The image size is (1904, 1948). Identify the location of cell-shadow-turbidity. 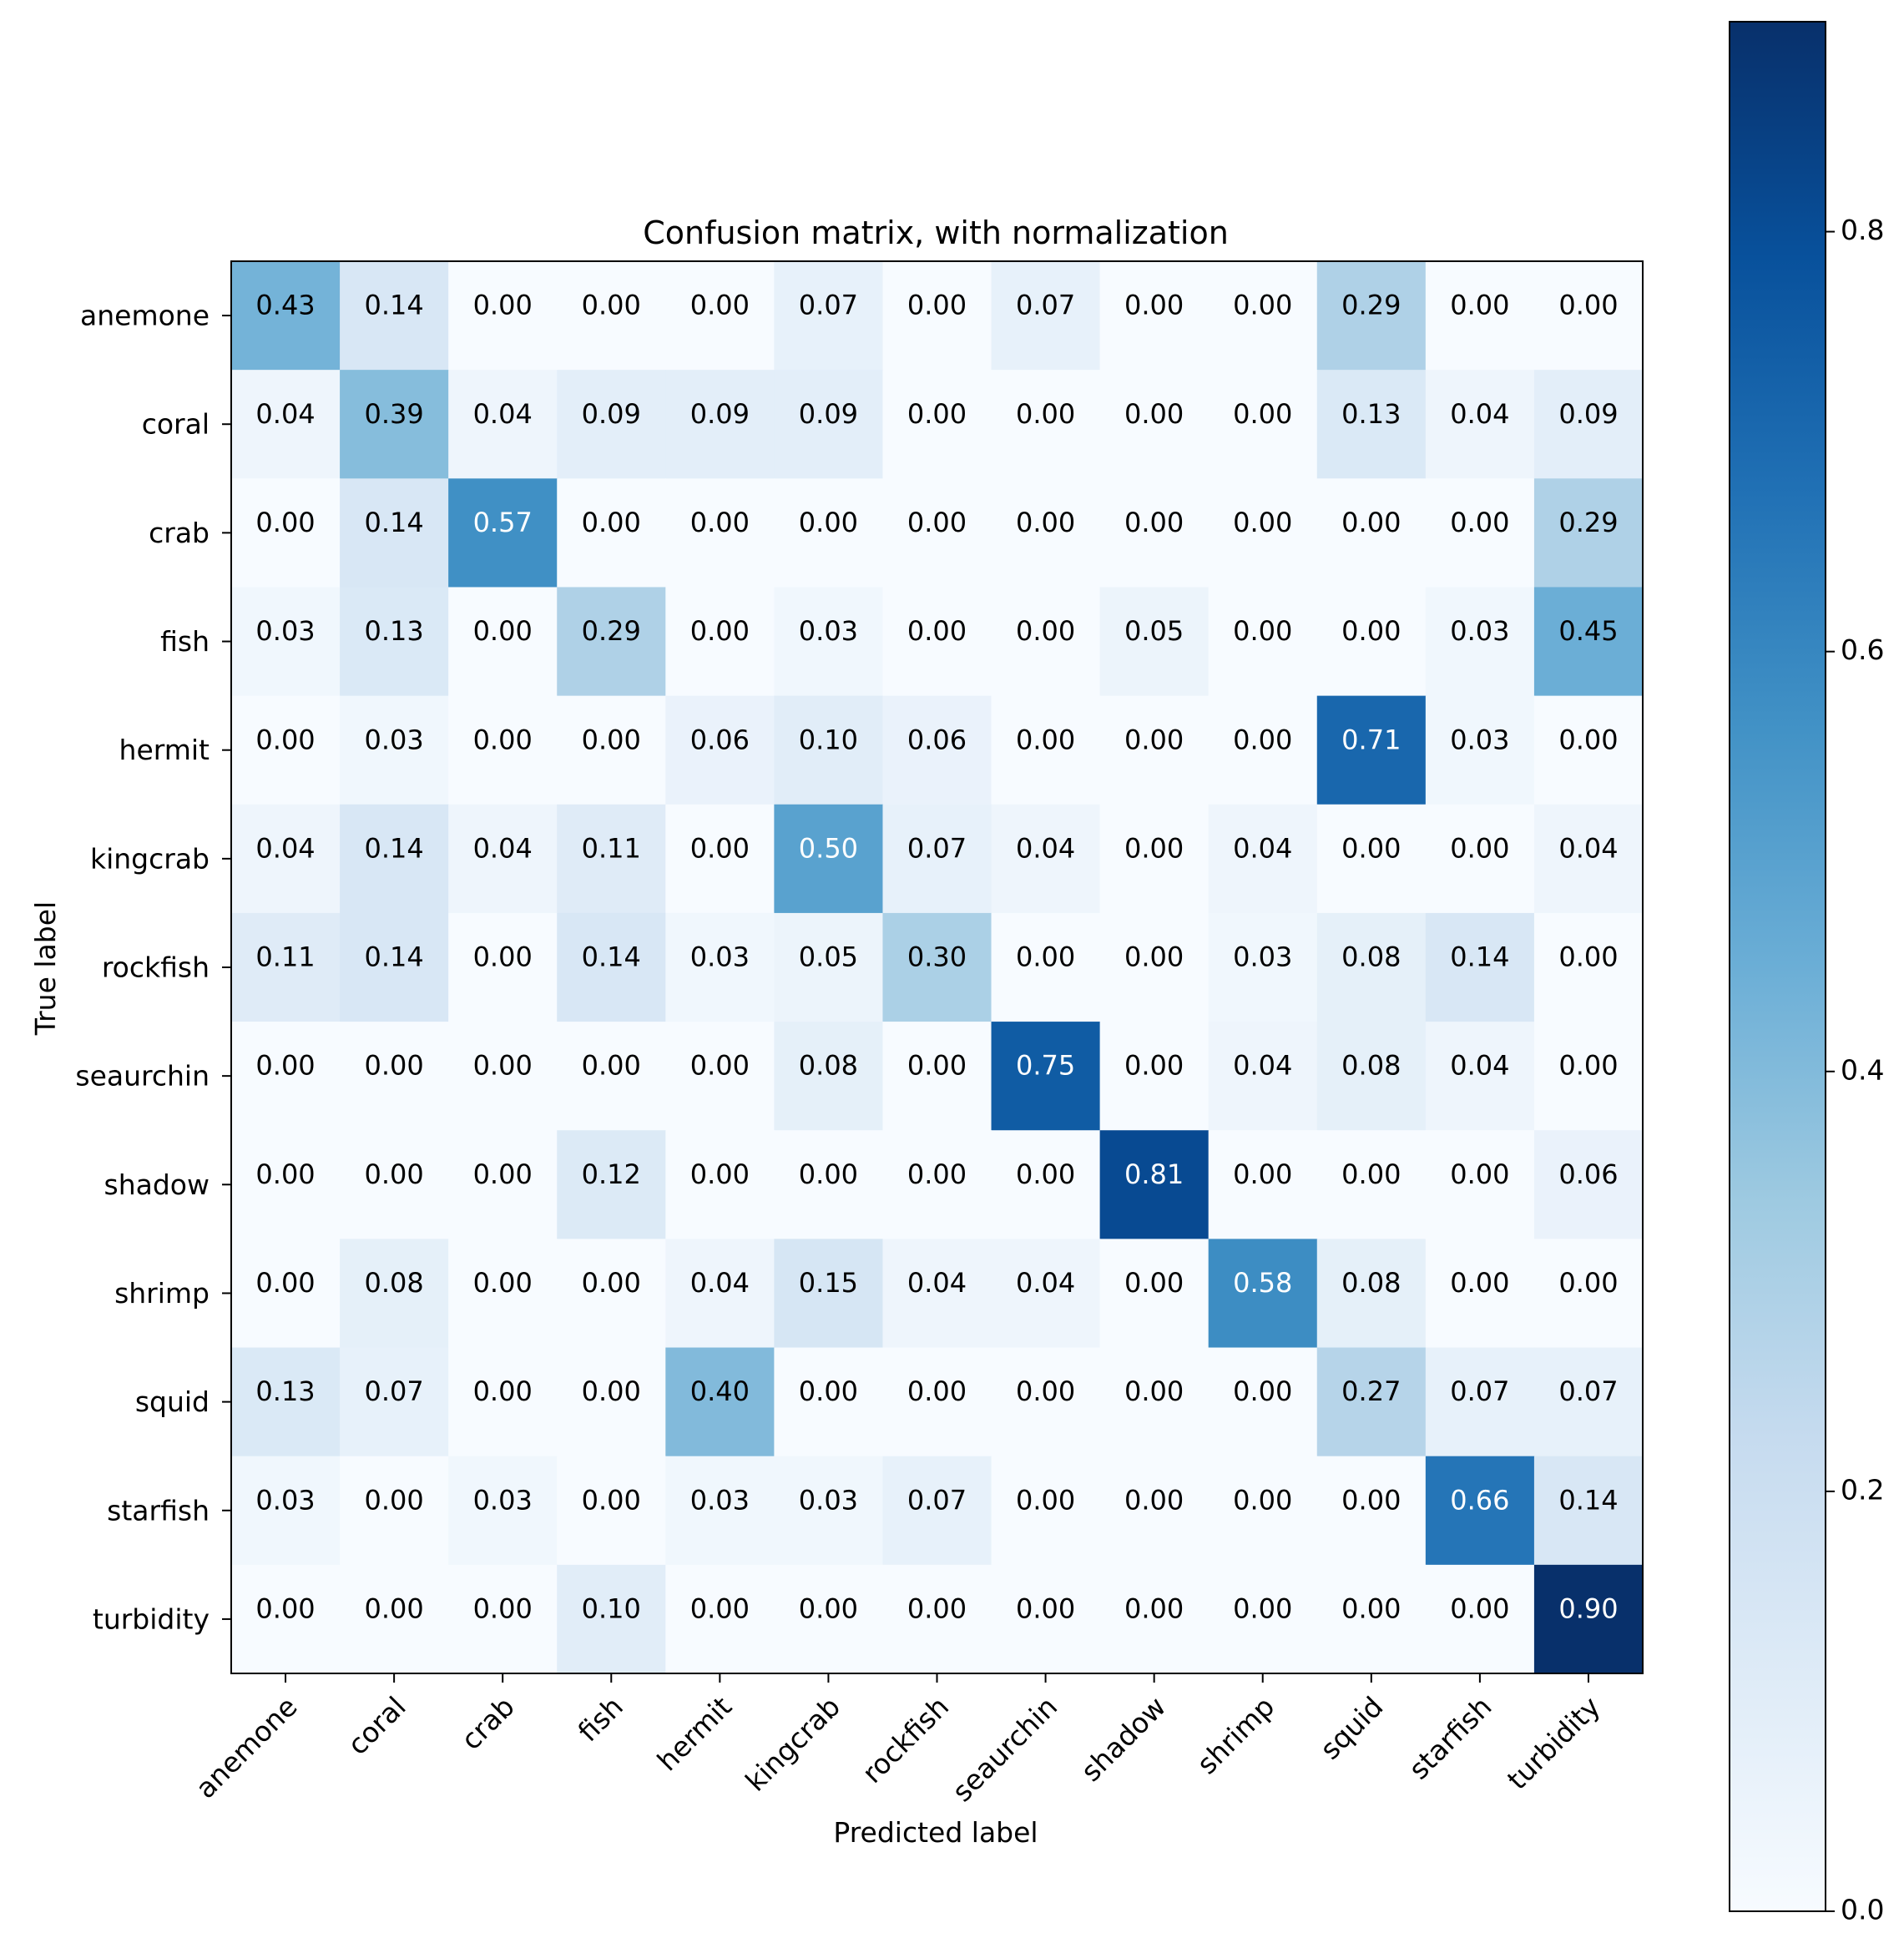
(1588, 1184).